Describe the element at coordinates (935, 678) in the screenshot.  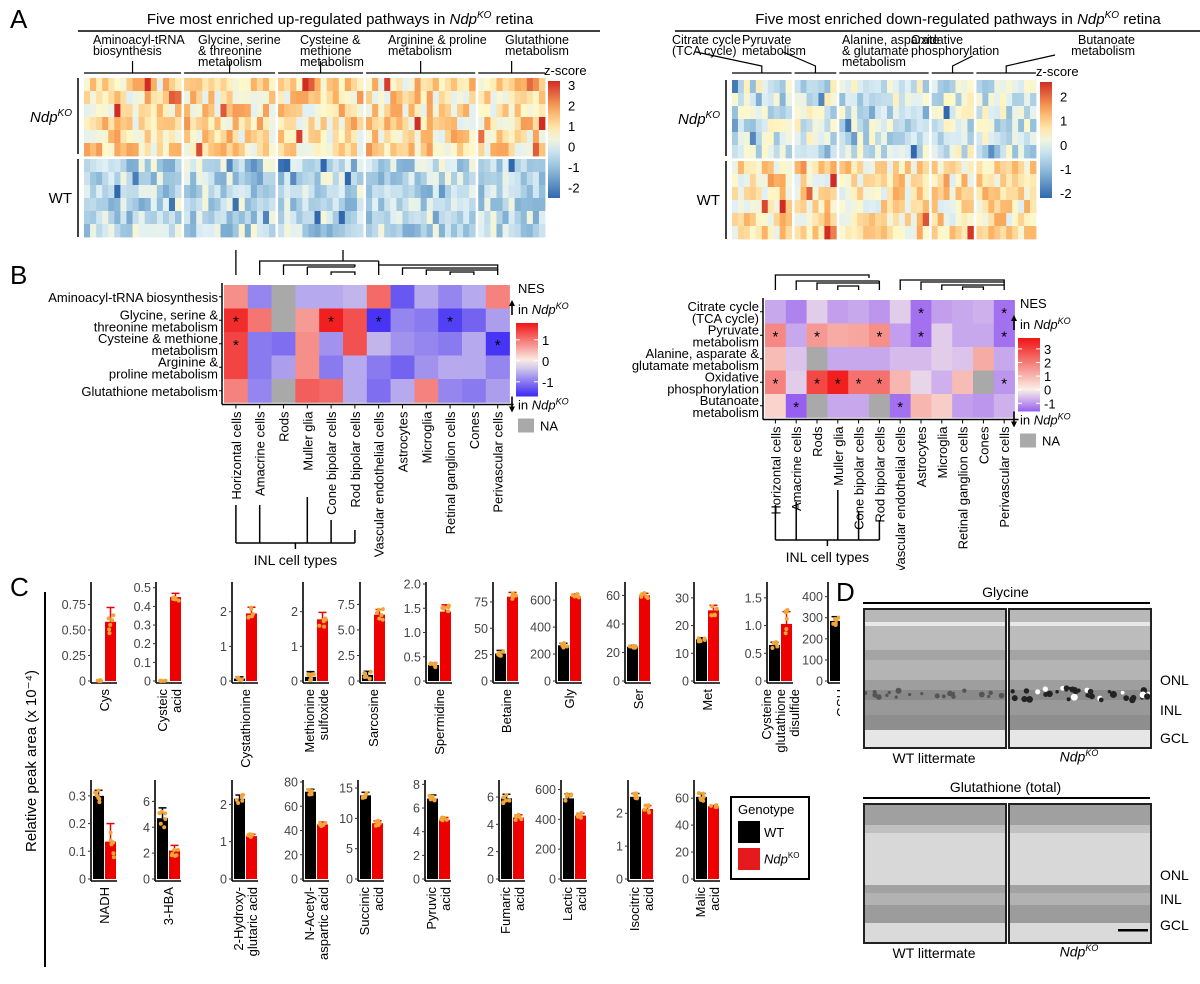
I see `histology-image-wt` at that location.